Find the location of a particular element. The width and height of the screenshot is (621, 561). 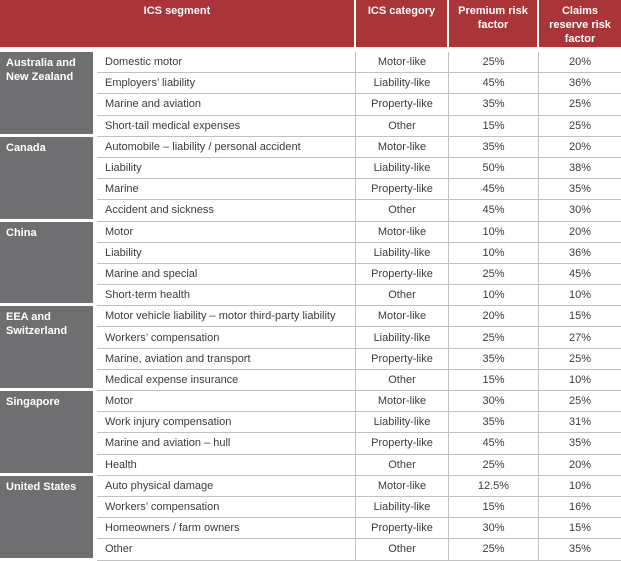

segment-cell: Marine is located at coordinates (122, 189).